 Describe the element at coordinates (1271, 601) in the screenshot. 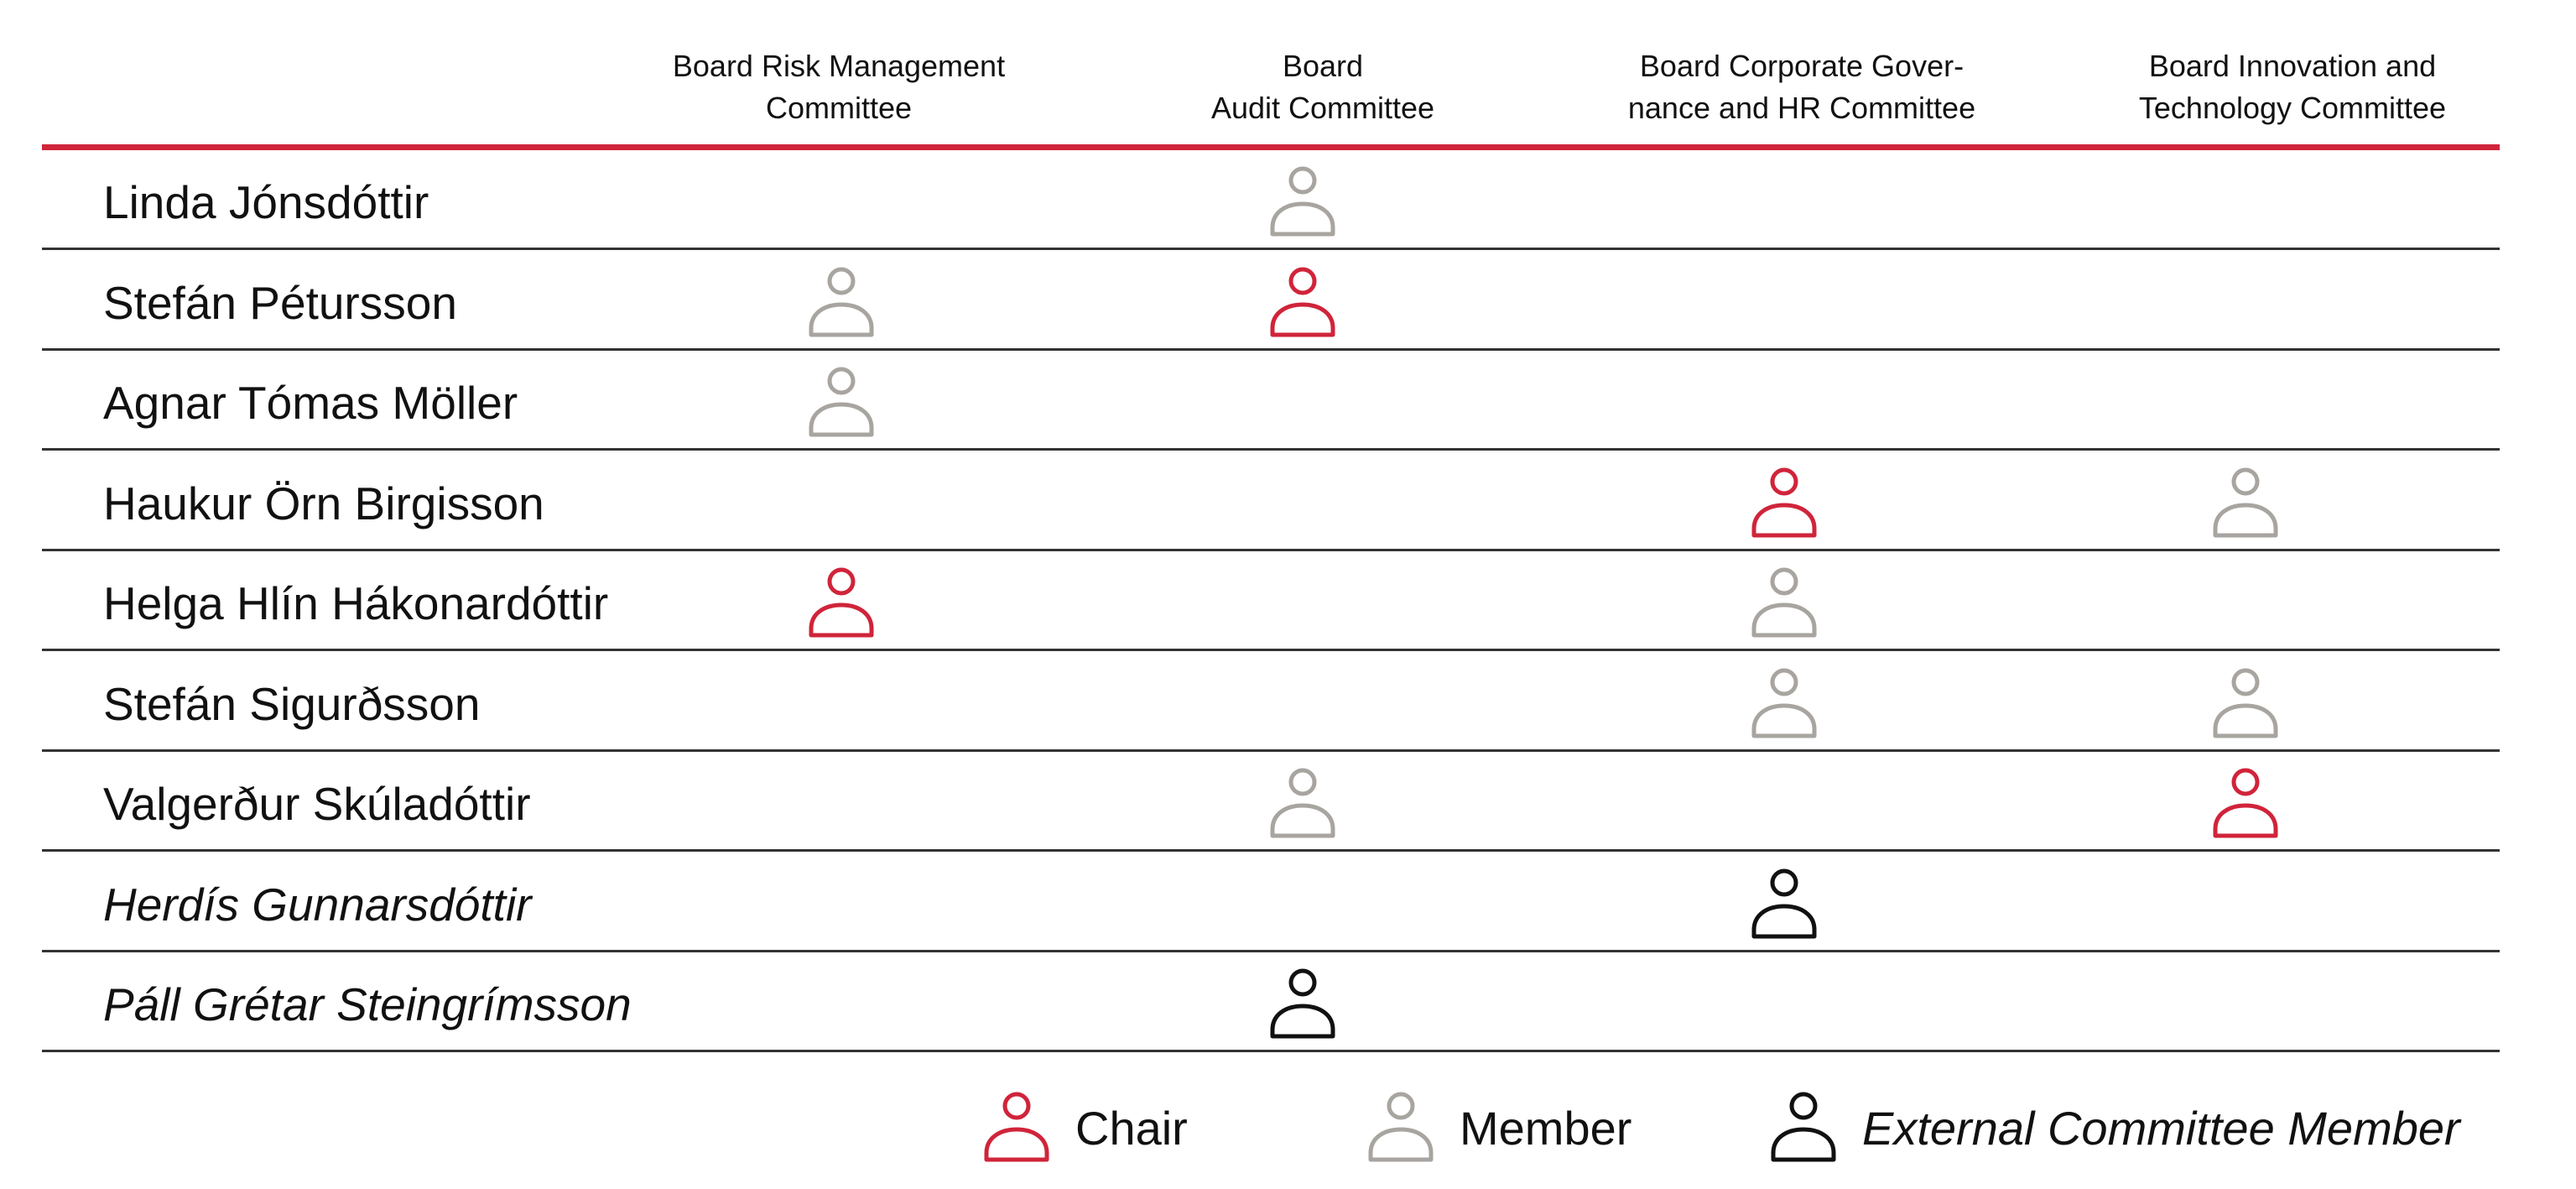

I see `table-row: Helga Hlín Hákonardóttir` at that location.